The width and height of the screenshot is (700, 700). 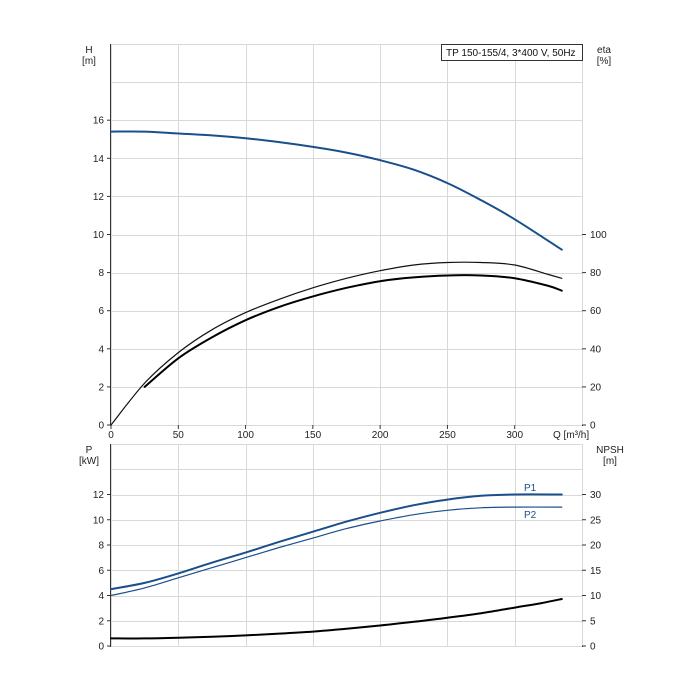 I want to click on bottom-left-tick-label: 2, so click(x=101, y=621).